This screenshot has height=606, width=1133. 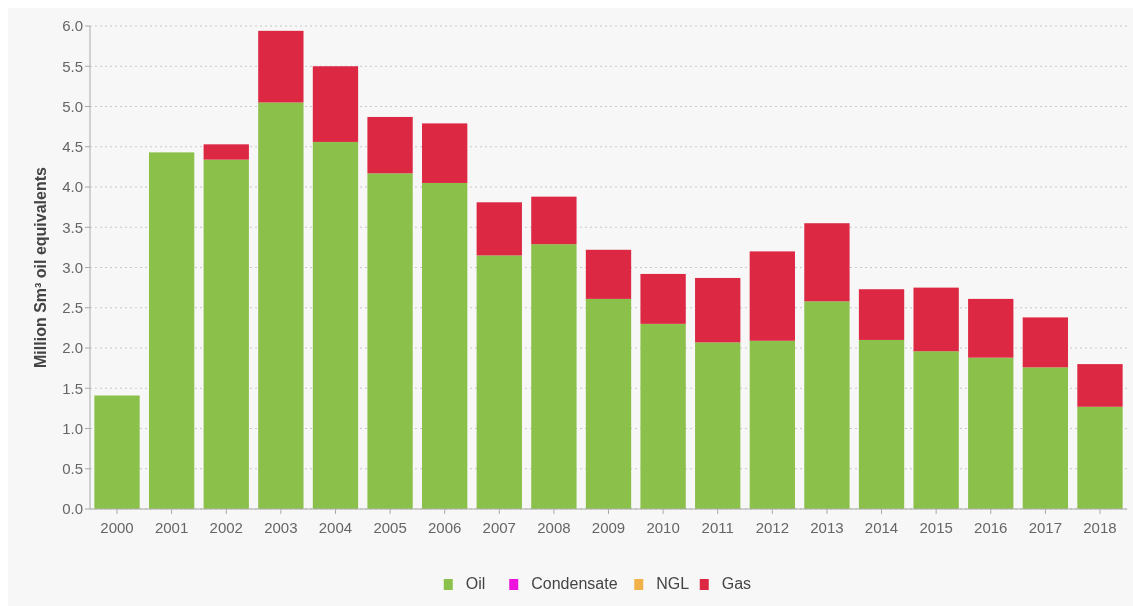 I want to click on y-tick-label: 2.0, so click(x=72, y=348).